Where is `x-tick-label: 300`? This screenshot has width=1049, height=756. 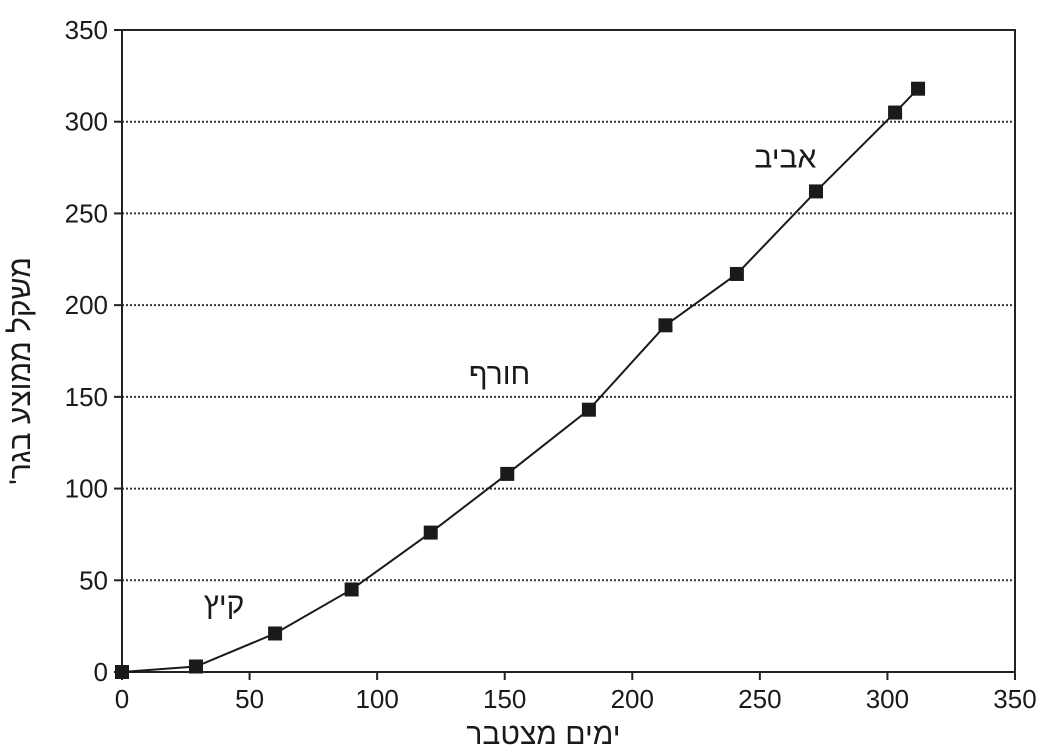
x-tick-label: 300 is located at coordinates (887, 699).